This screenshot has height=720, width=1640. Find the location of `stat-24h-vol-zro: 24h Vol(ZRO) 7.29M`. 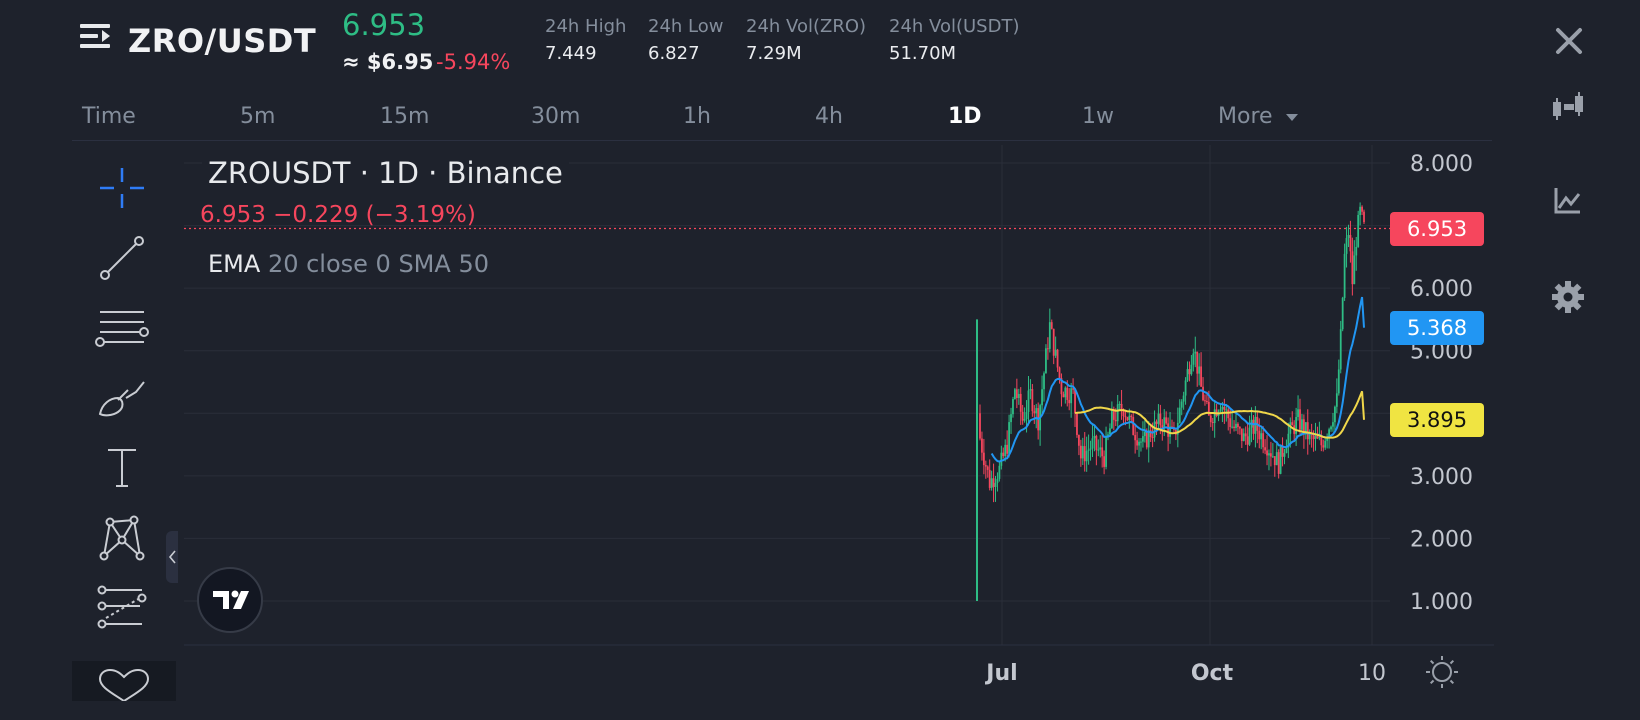

stat-24h-vol-zro: 24h Vol(ZRO) 7.29M is located at coordinates (806, 40).